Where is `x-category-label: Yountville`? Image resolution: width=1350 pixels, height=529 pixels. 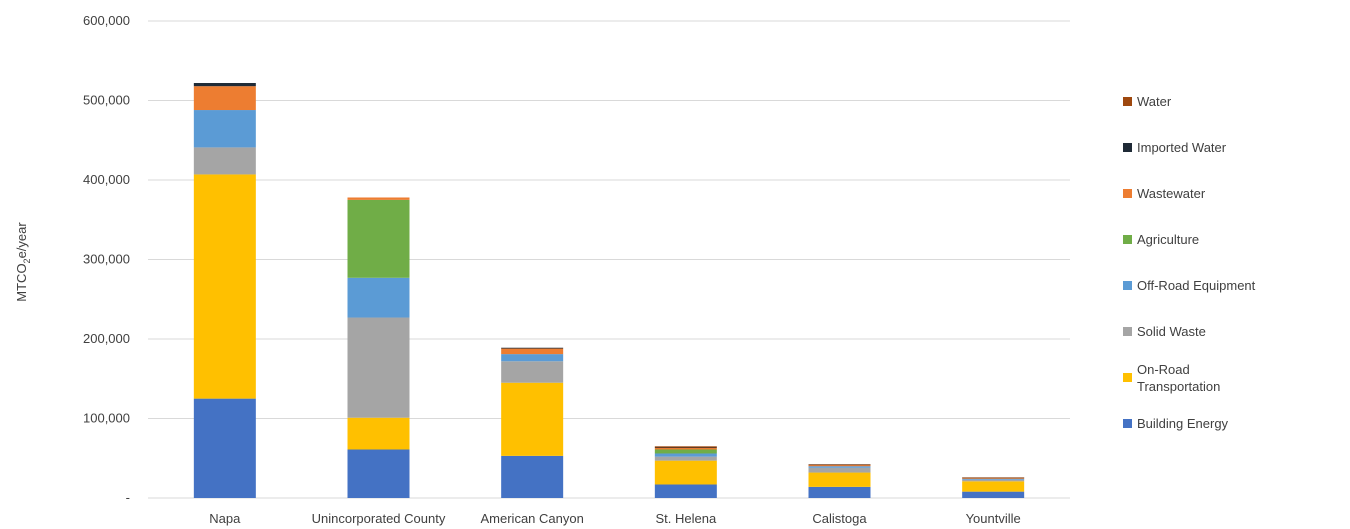 x-category-label: Yountville is located at coordinates (993, 518).